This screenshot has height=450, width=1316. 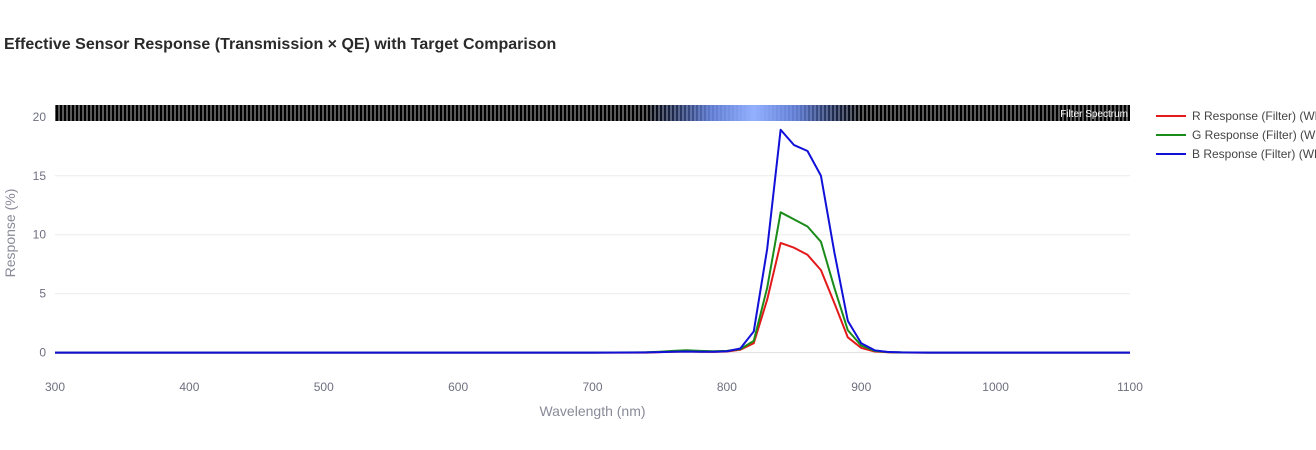 What do you see at coordinates (40, 176) in the screenshot?
I see `y-tick-label: 15` at bounding box center [40, 176].